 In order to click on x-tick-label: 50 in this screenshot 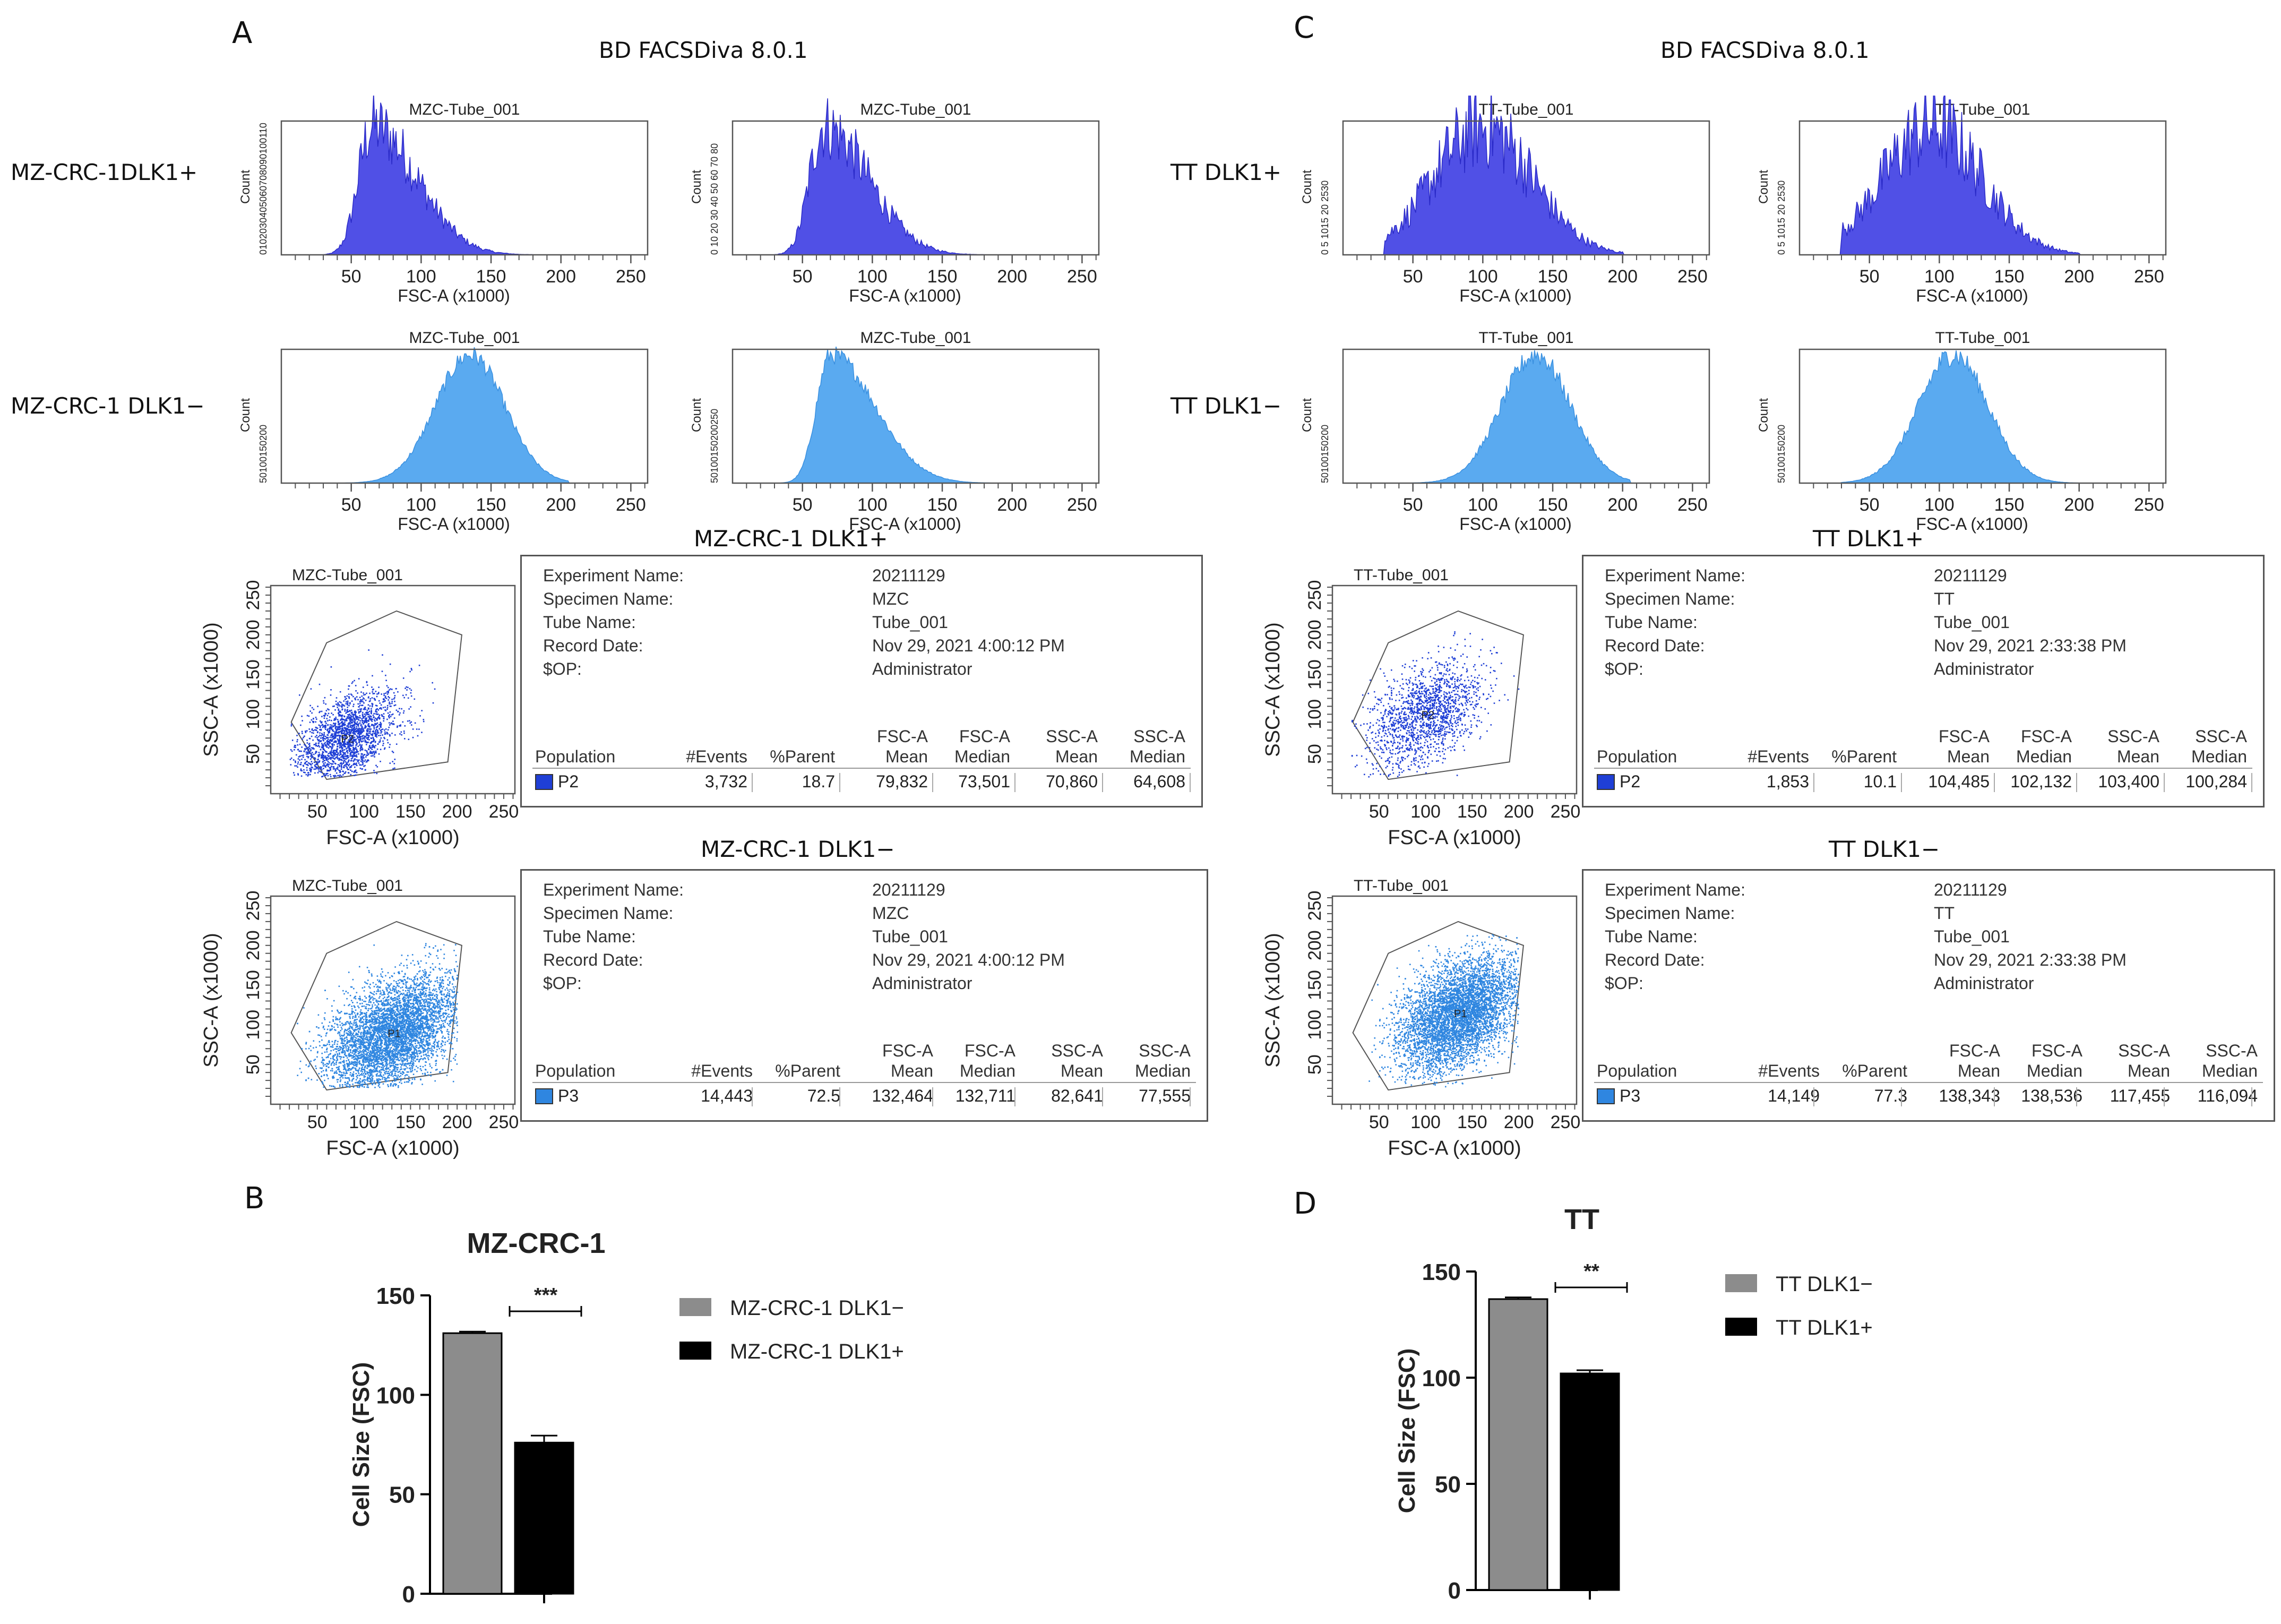, I will do `click(1870, 505)`.